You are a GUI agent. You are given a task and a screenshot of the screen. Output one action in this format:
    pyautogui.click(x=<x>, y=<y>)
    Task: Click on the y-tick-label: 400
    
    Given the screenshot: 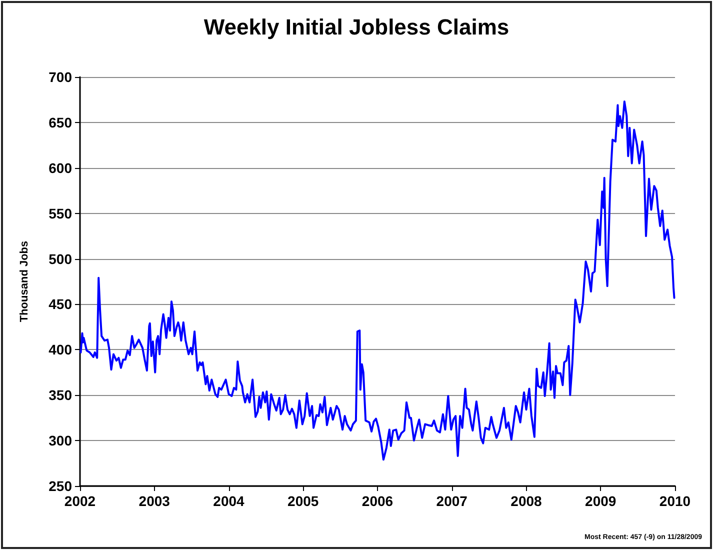 What is the action you would take?
    pyautogui.click(x=60, y=350)
    